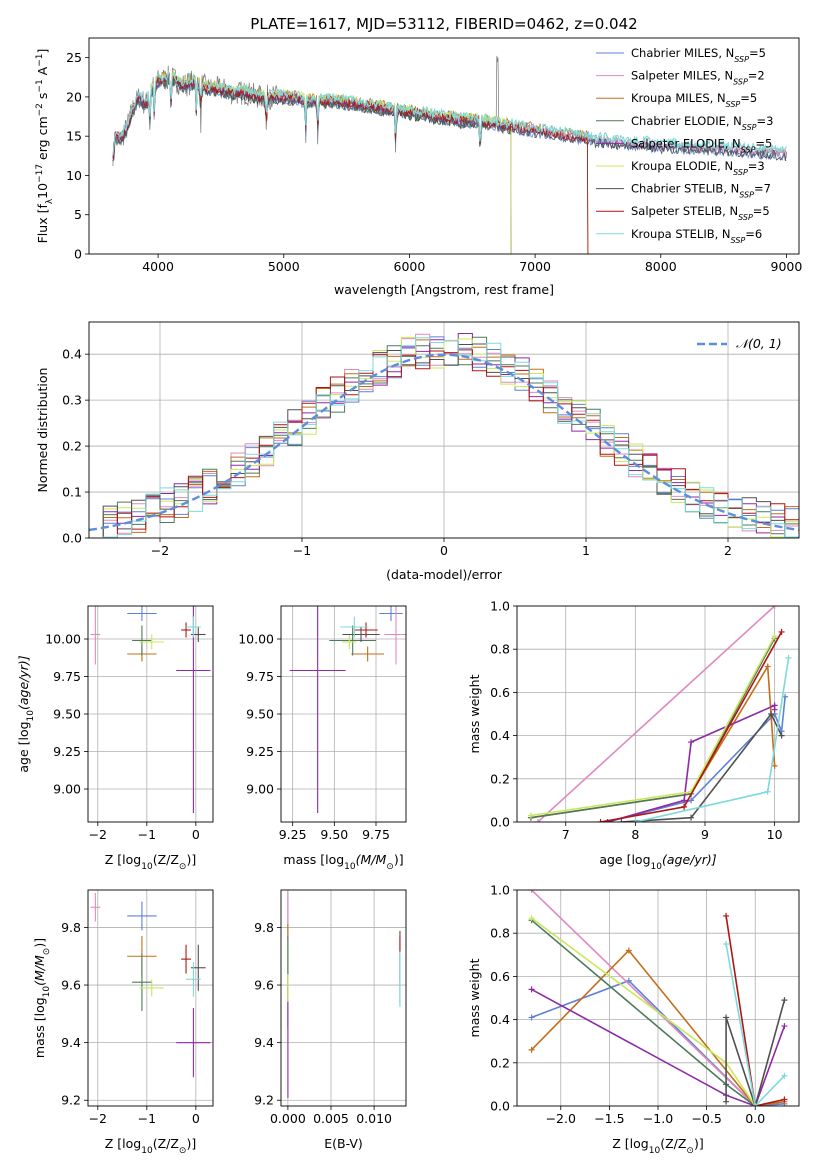 This screenshot has width=819, height=1170. I want to click on y-tick-label: 0.2, so click(500, 1062).